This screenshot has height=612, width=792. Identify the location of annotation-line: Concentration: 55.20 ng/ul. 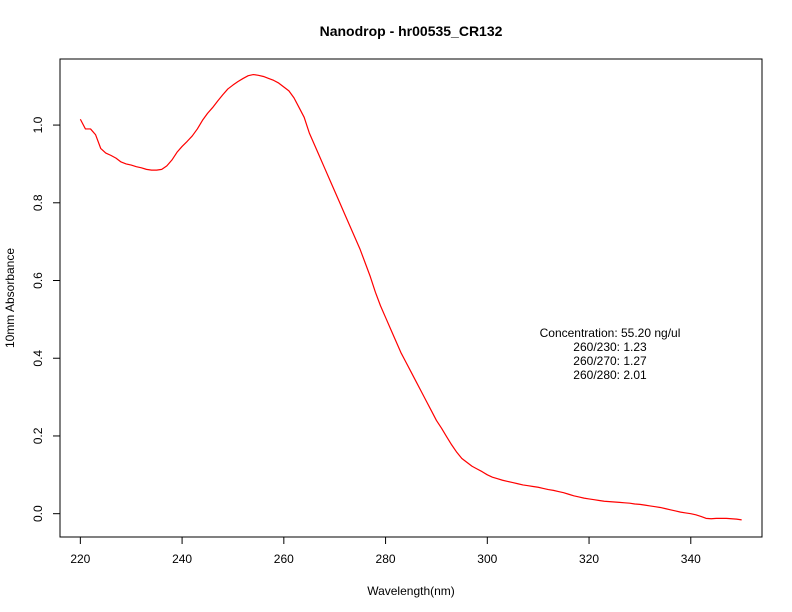
(610, 333).